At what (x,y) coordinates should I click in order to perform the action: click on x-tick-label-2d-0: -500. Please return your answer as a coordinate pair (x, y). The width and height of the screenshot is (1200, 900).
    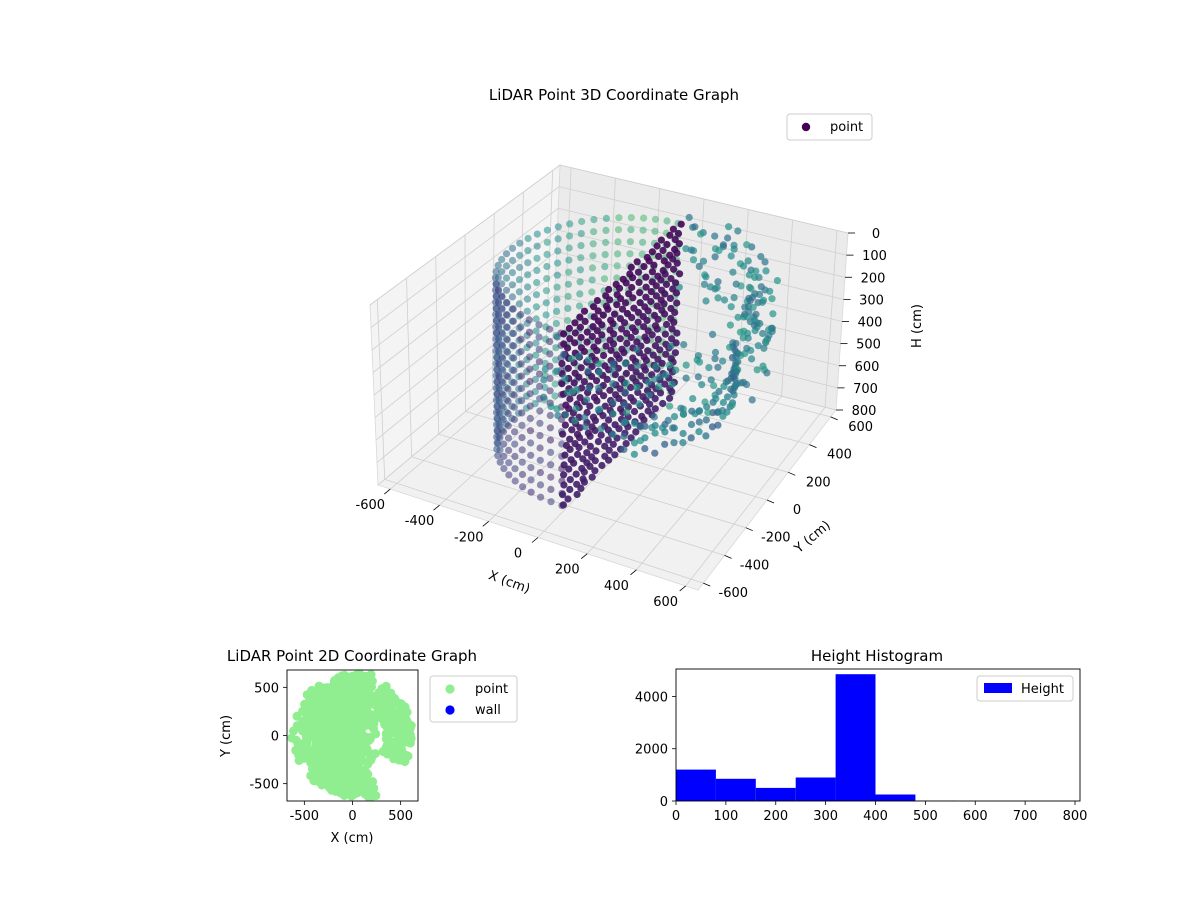
    Looking at the image, I should click on (305, 816).